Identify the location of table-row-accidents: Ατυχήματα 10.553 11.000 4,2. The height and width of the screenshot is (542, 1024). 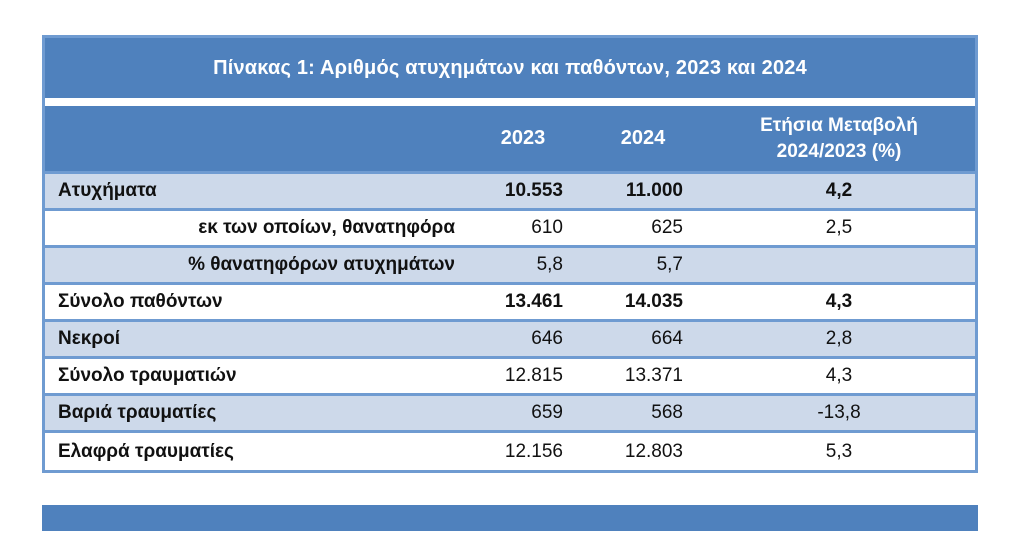
(510, 192).